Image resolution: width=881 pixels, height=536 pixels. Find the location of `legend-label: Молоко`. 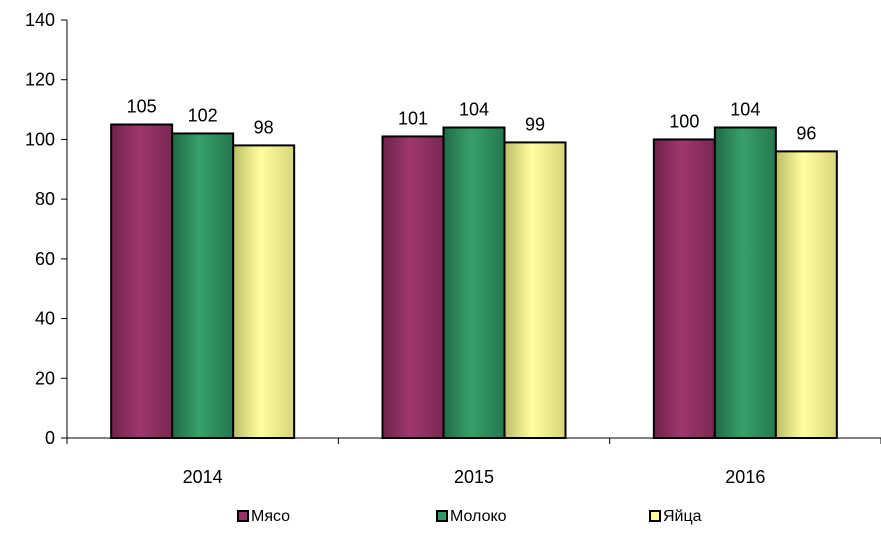

legend-label: Молоко is located at coordinates (478, 516).